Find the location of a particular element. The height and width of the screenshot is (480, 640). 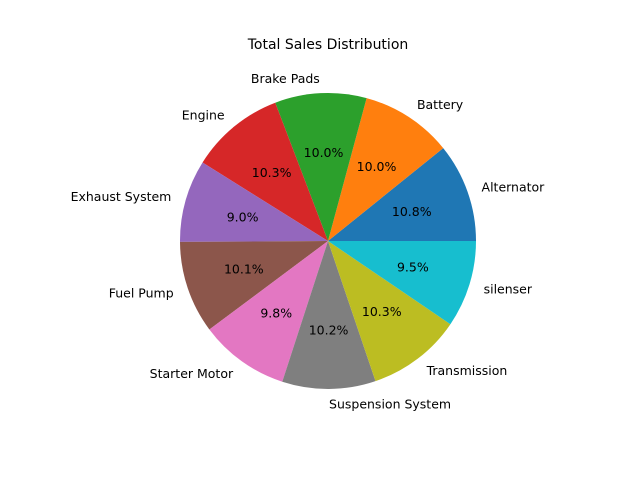

pie-slice-engine is located at coordinates (265, 171).